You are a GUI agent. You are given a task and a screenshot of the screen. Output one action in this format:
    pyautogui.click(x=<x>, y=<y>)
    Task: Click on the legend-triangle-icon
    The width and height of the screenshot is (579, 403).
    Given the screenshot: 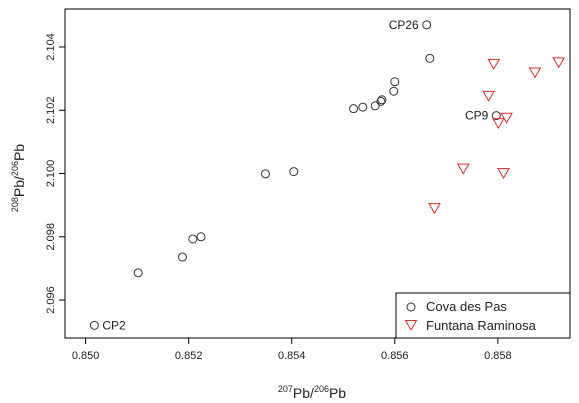 What is the action you would take?
    pyautogui.click(x=411, y=325)
    